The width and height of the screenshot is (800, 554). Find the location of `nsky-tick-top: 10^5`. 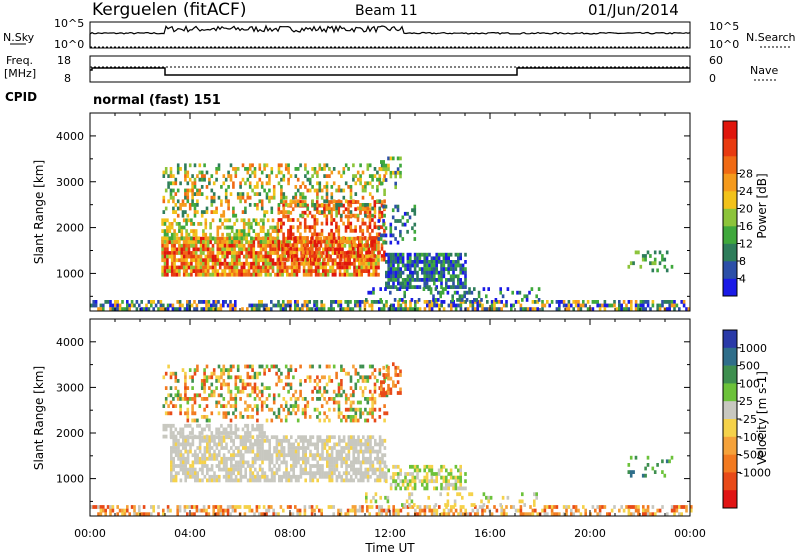

nsky-tick-top: 10^5 is located at coordinates (69, 23).